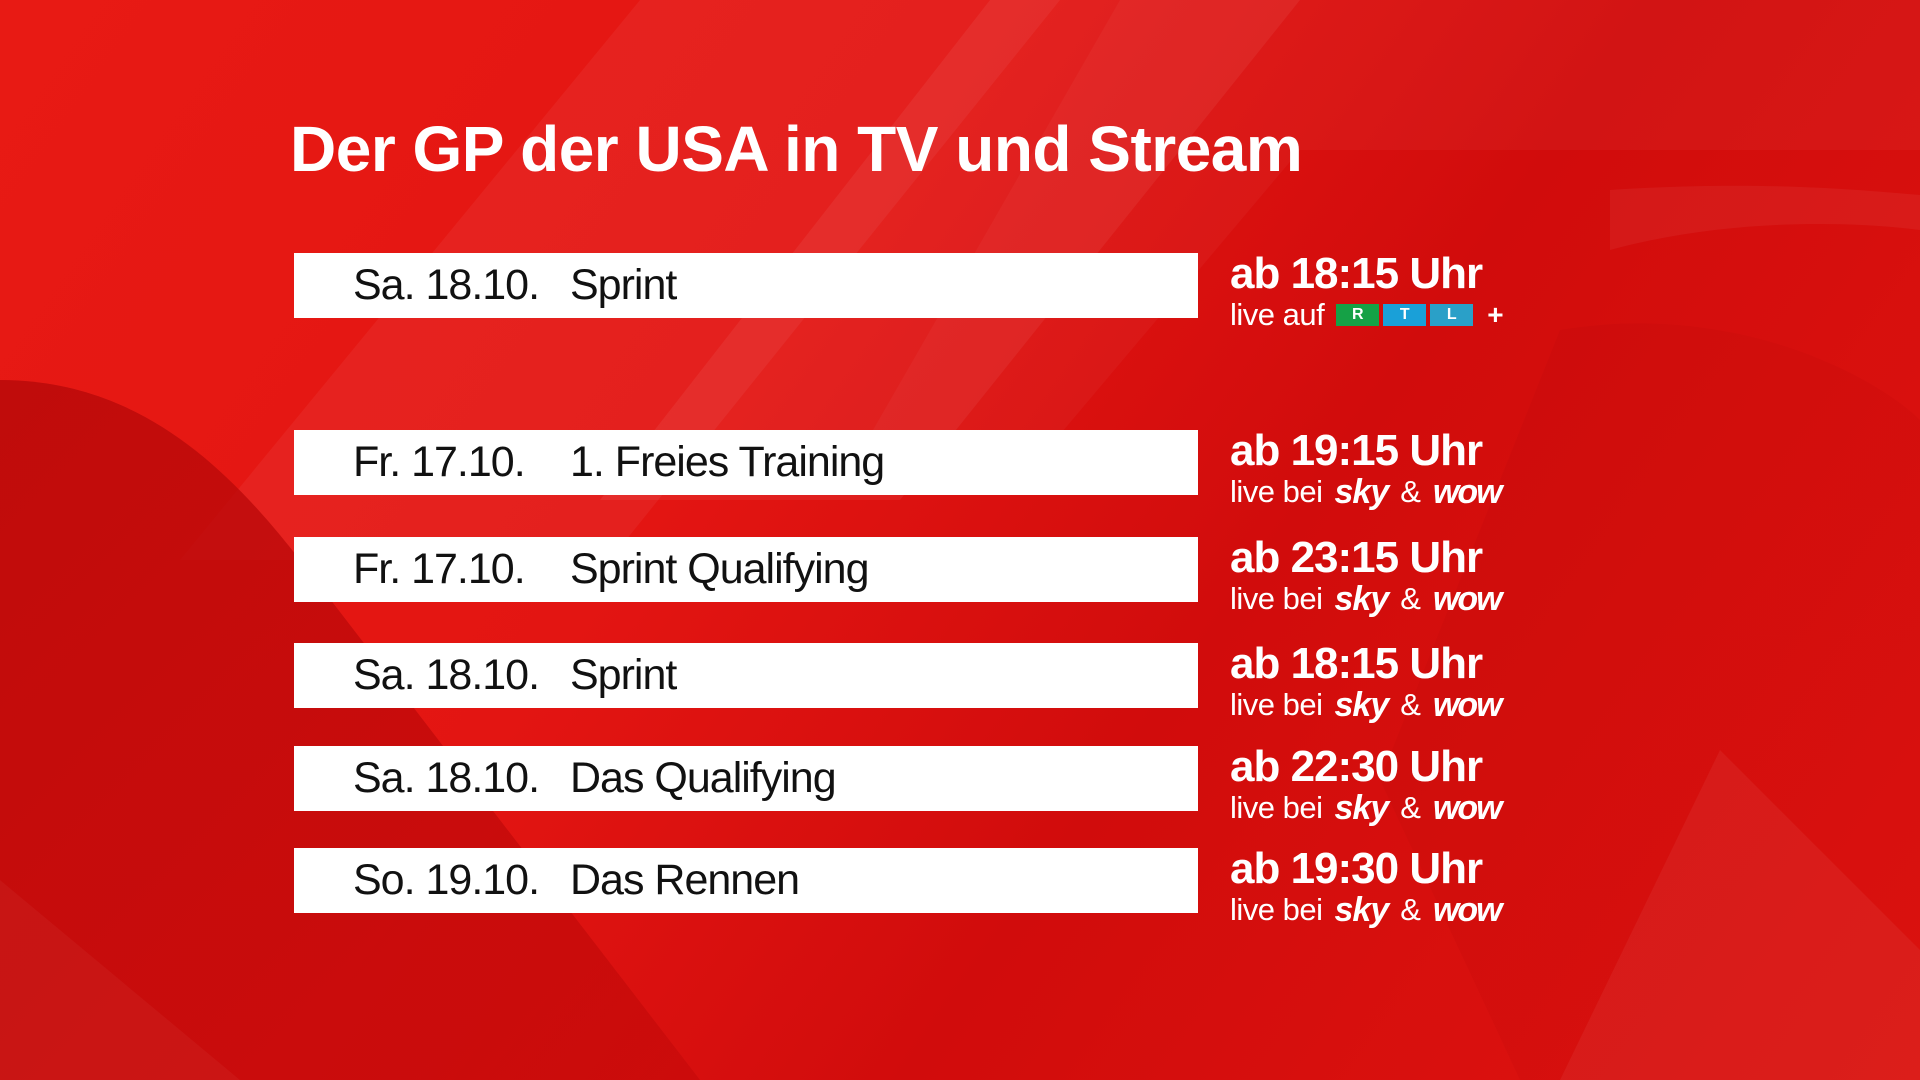  What do you see at coordinates (1358, 315) in the screenshot?
I see `rtl-letter-r: R` at bounding box center [1358, 315].